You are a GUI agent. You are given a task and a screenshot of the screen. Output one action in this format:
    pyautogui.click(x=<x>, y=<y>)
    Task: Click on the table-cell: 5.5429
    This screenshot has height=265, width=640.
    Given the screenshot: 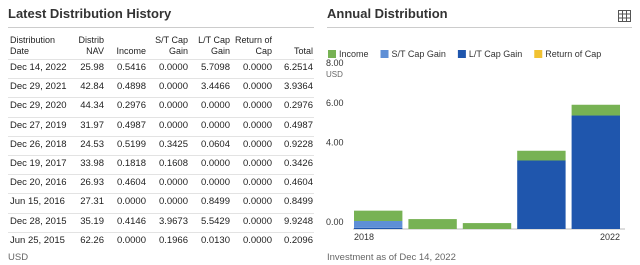 What is the action you would take?
    pyautogui.click(x=215, y=221)
    